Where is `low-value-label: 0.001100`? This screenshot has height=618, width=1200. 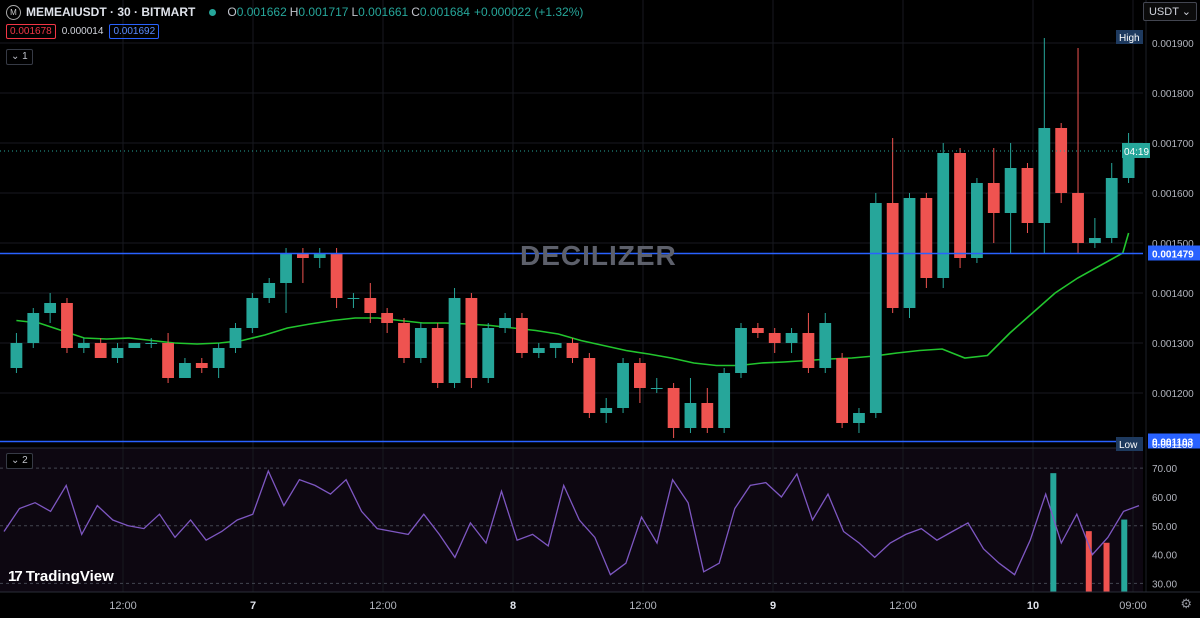 low-value-label: 0.001100 is located at coordinates (1172, 445).